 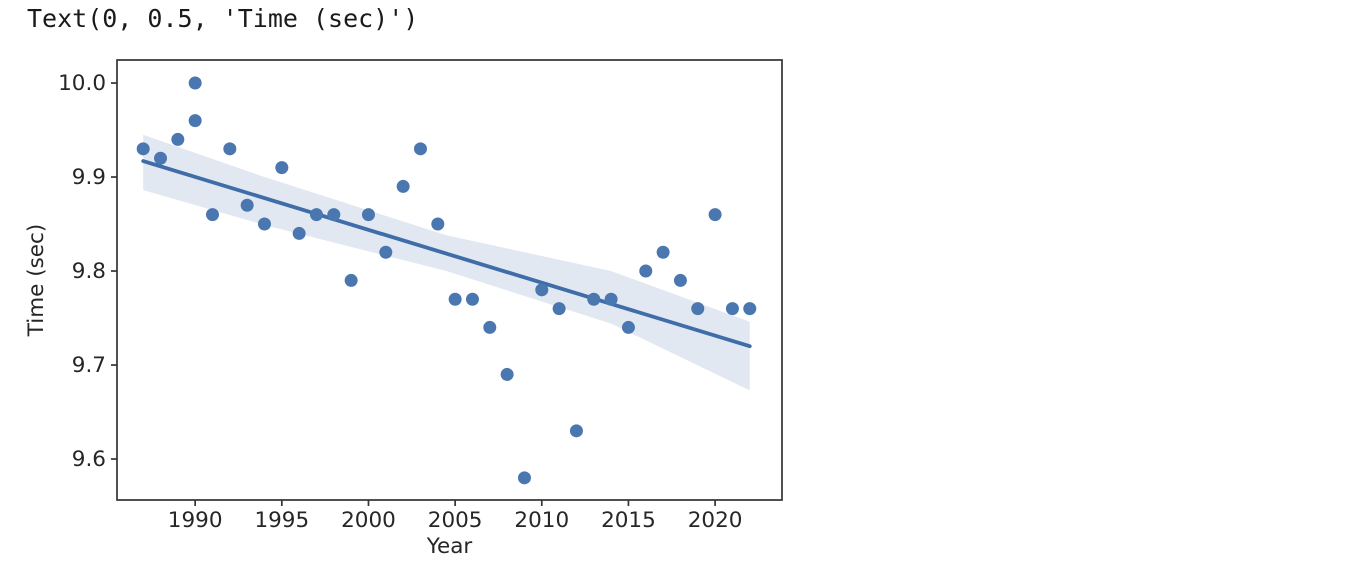 I want to click on y-axis-tick-label: 10.0, so click(x=82, y=83).